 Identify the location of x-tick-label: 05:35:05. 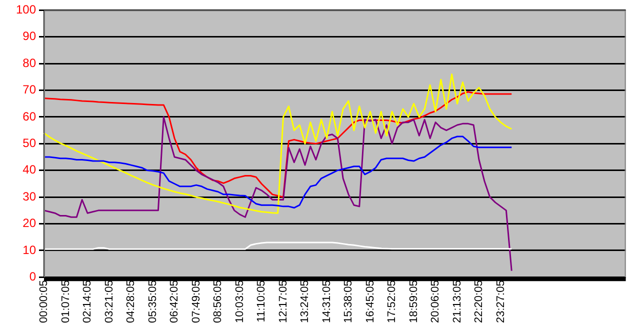
(152, 302).